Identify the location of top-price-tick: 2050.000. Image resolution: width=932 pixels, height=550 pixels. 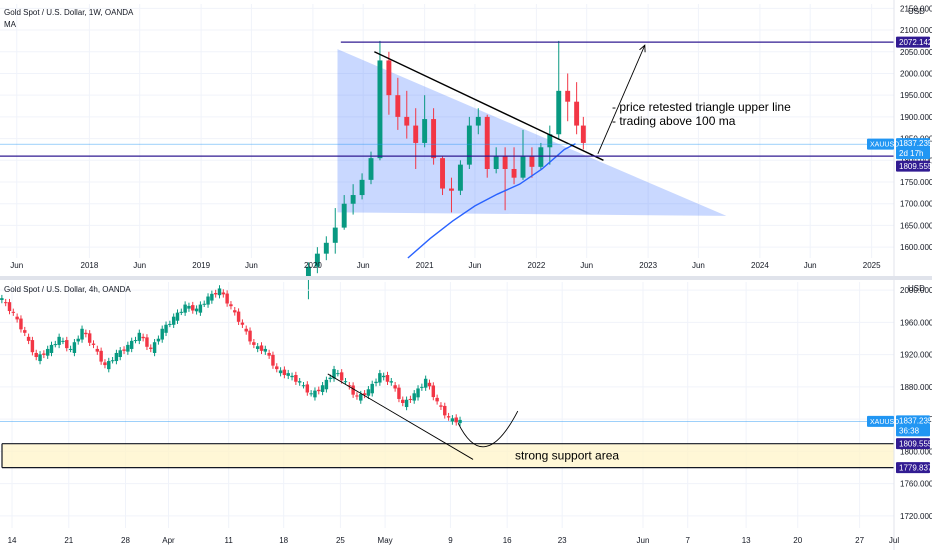
(916, 52).